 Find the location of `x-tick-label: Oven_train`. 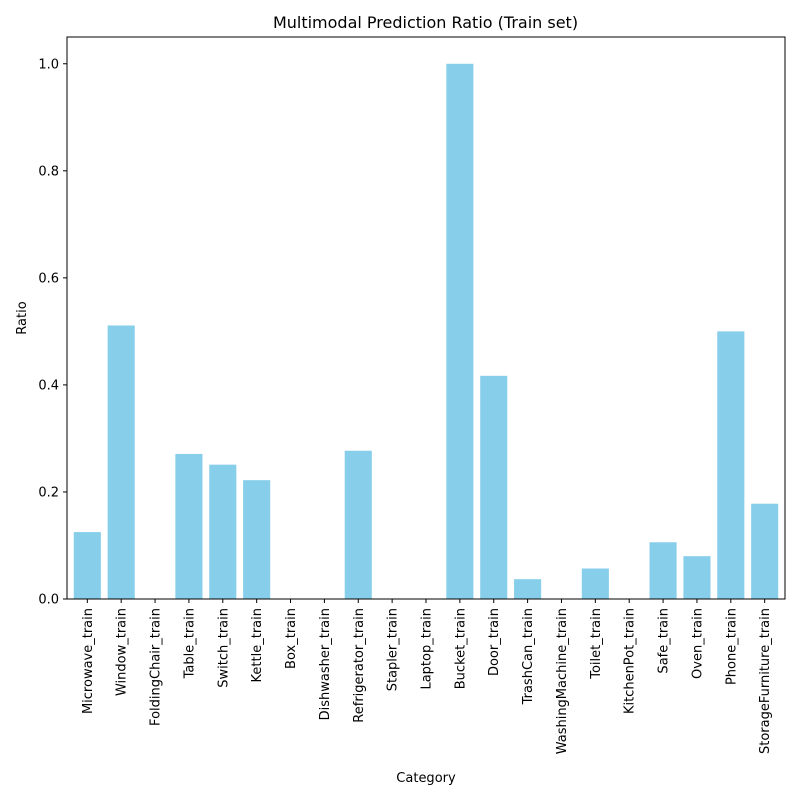

x-tick-label: Oven_train is located at coordinates (697, 643).